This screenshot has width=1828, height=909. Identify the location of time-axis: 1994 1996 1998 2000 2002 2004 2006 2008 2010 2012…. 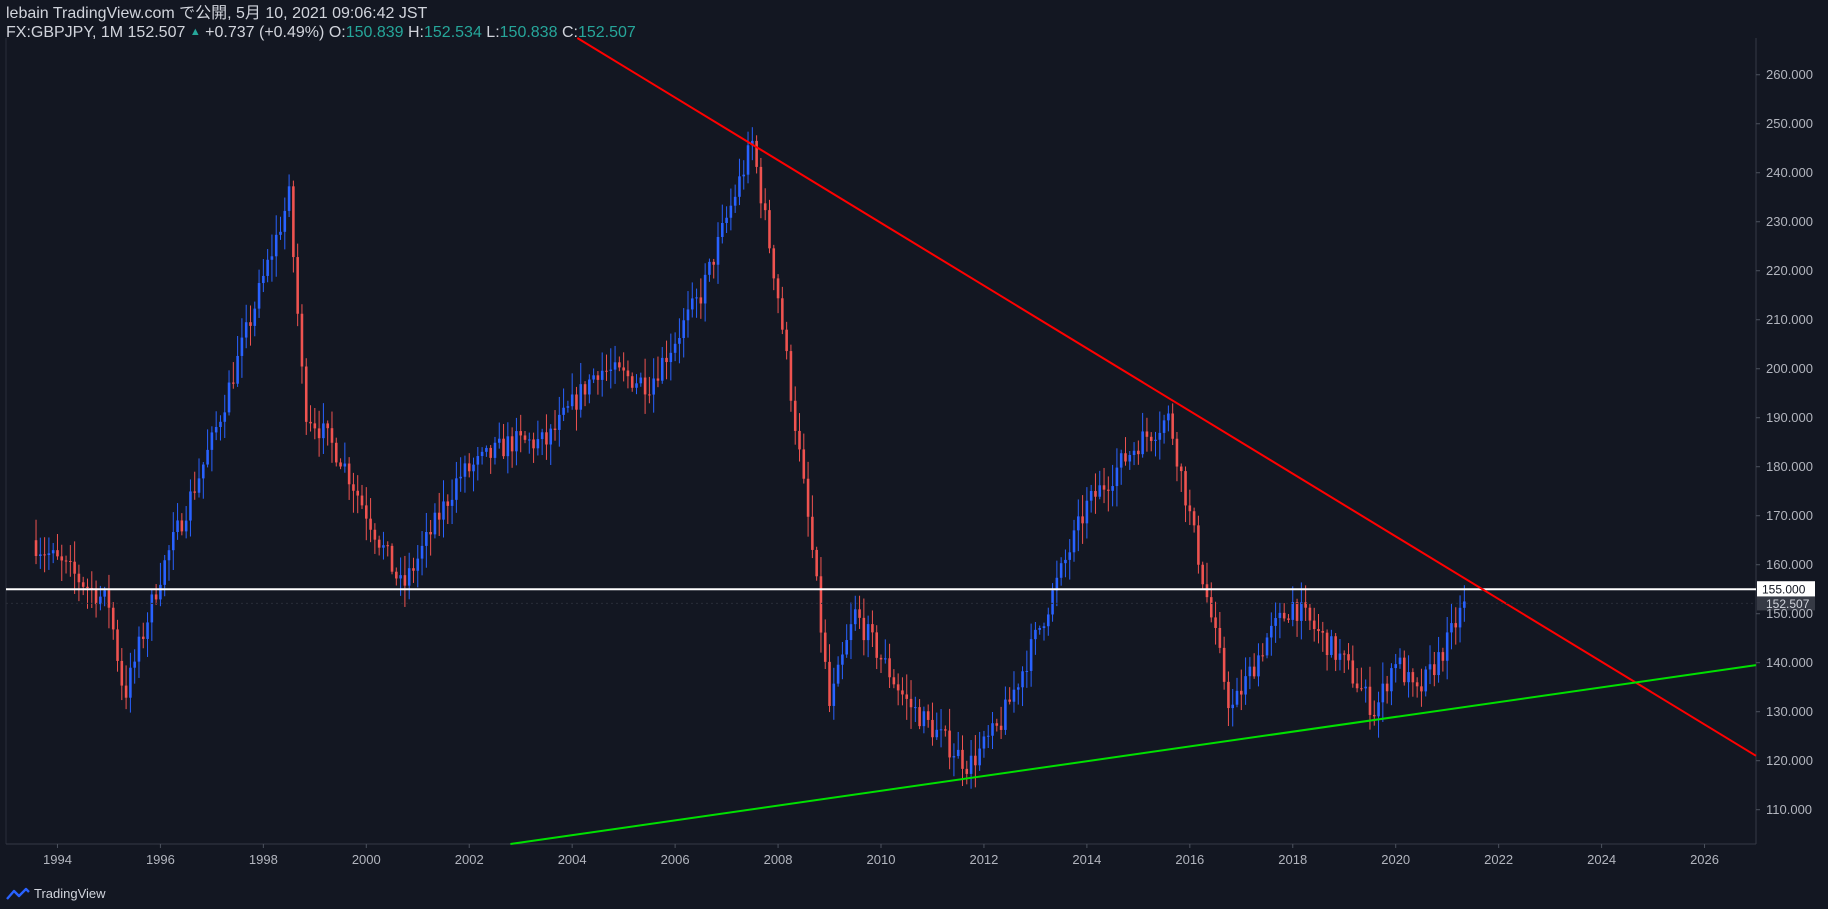
(881, 855).